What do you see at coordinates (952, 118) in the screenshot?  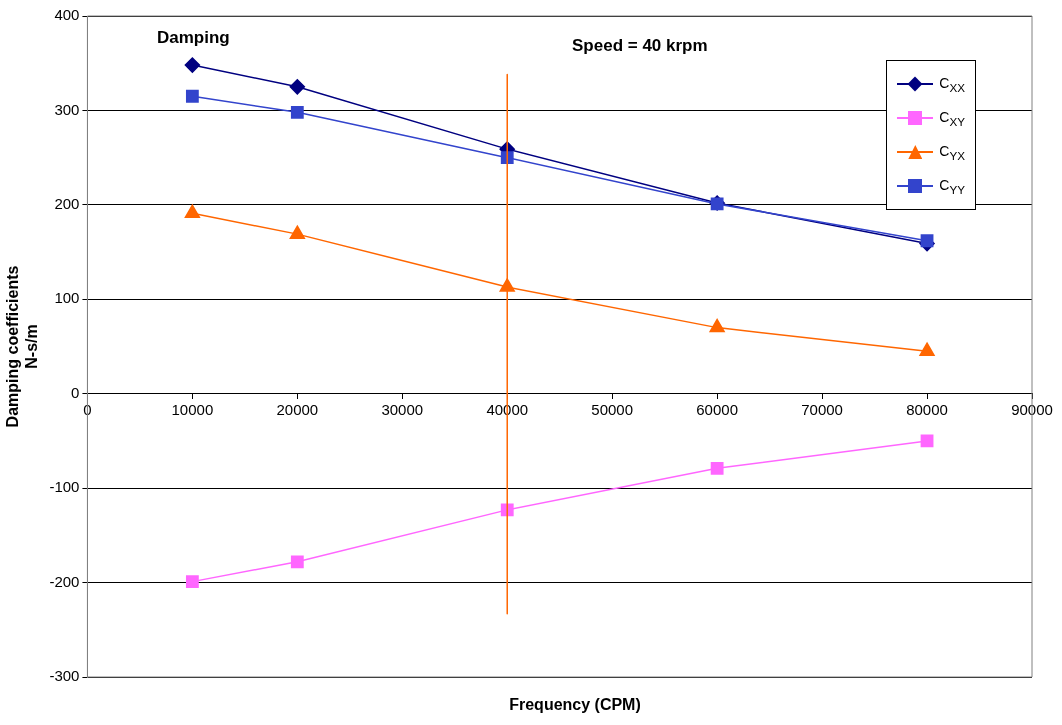 I see `legend-label: C$_{XY}$` at bounding box center [952, 118].